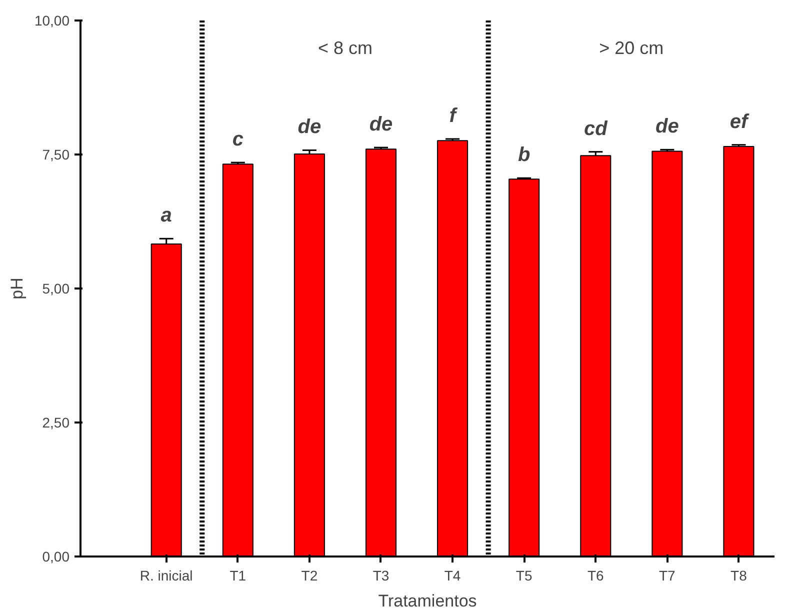 The width and height of the screenshot is (804, 613). What do you see at coordinates (16, 289) in the screenshot?
I see `y-axis-title: pH` at bounding box center [16, 289].